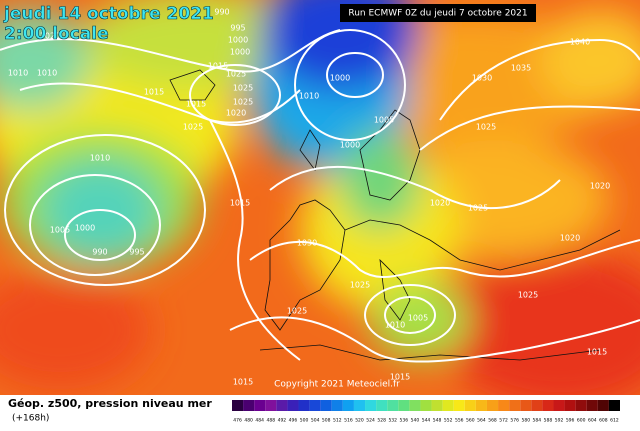 This screenshot has height=431, width=640. I want to click on scale-label: 580, so click(525, 421).